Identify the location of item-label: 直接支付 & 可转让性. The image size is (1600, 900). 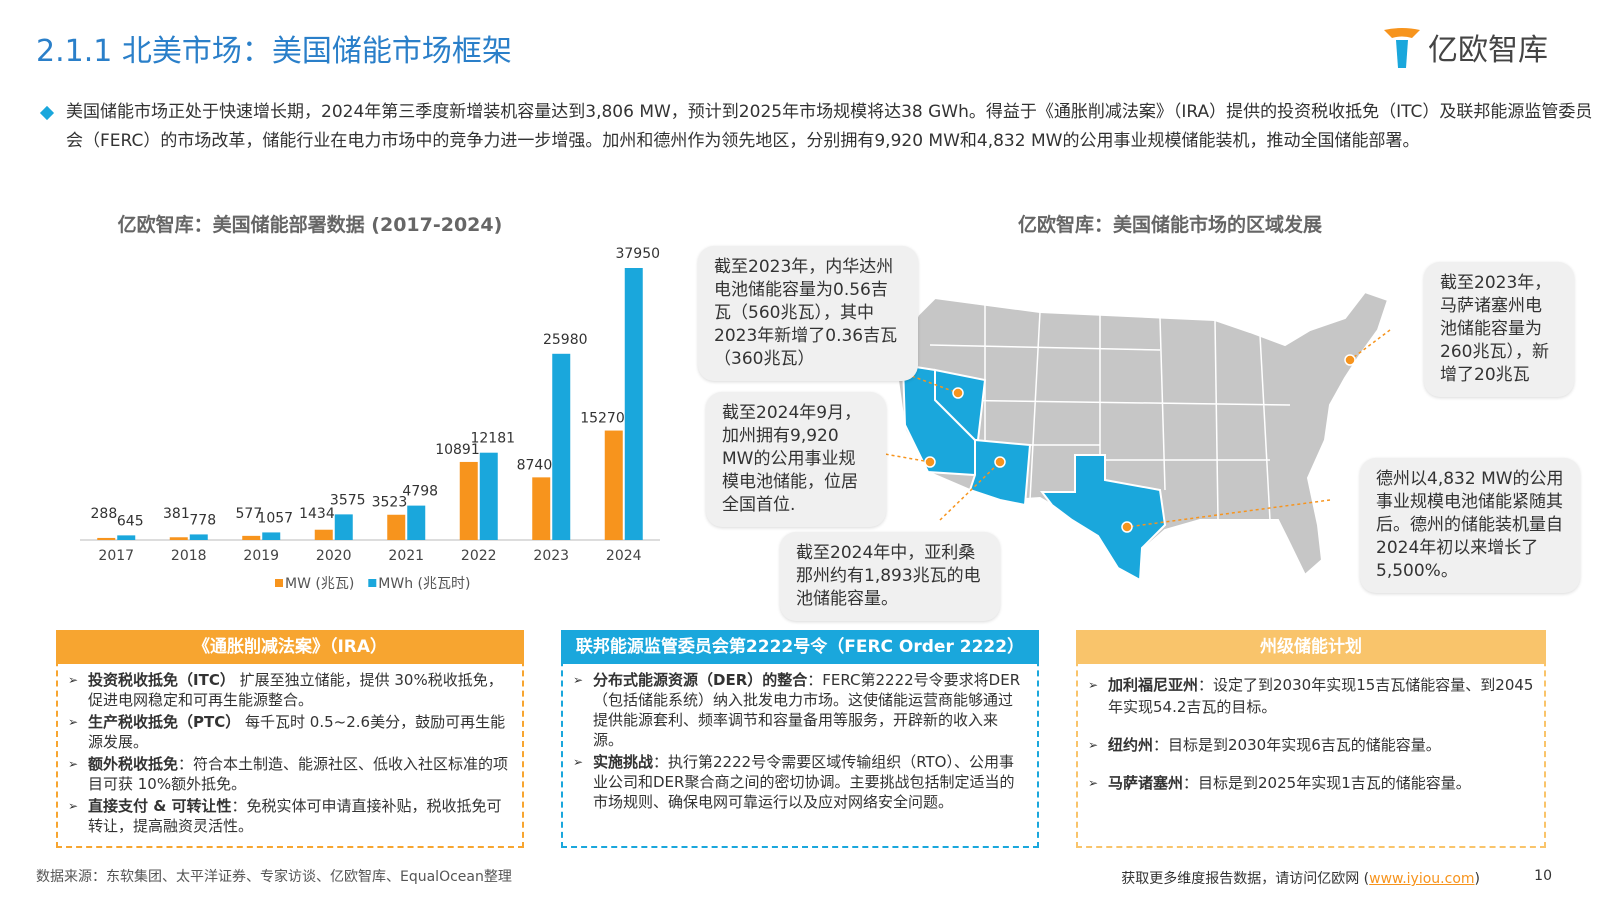
(160, 806).